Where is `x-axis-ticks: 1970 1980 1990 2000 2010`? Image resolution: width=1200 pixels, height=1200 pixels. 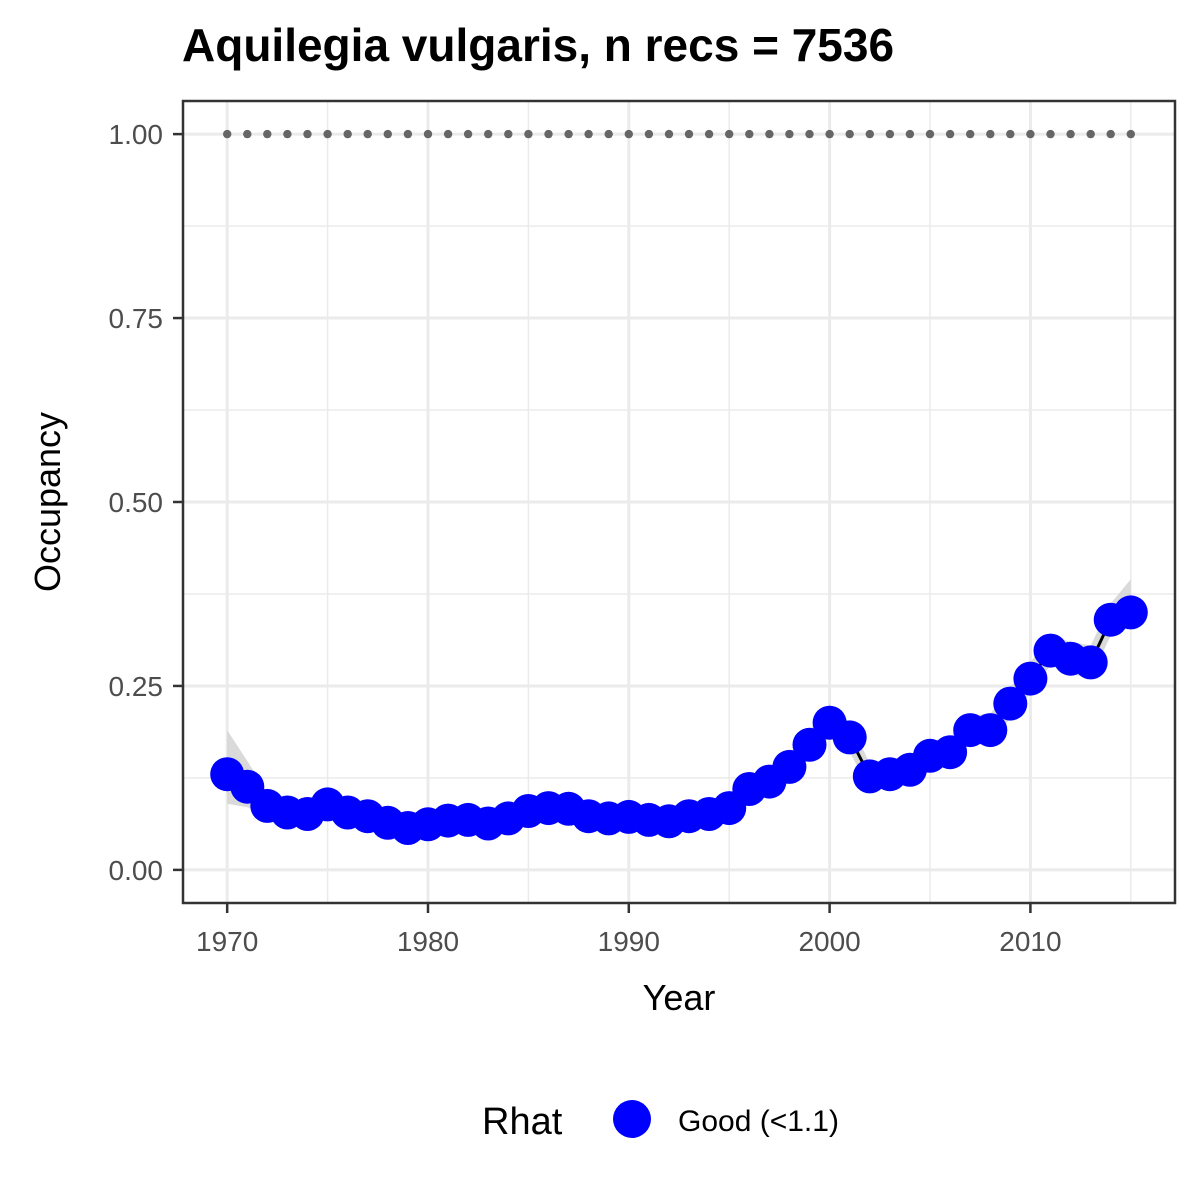
x-axis-ticks: 1970 1980 1990 2000 2010 is located at coordinates (629, 930).